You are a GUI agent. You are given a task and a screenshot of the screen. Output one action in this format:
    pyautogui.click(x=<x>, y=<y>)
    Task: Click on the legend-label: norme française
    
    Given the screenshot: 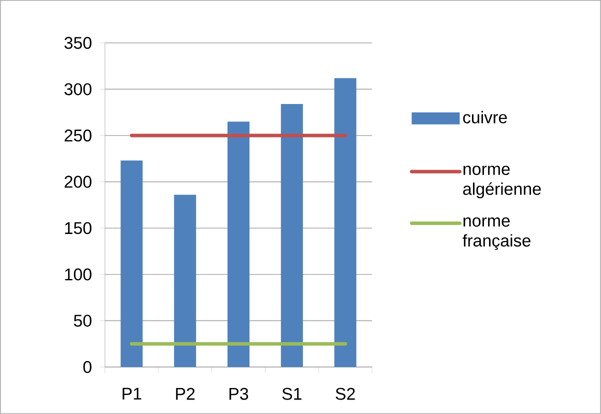 What is the action you would take?
    pyautogui.click(x=496, y=233)
    